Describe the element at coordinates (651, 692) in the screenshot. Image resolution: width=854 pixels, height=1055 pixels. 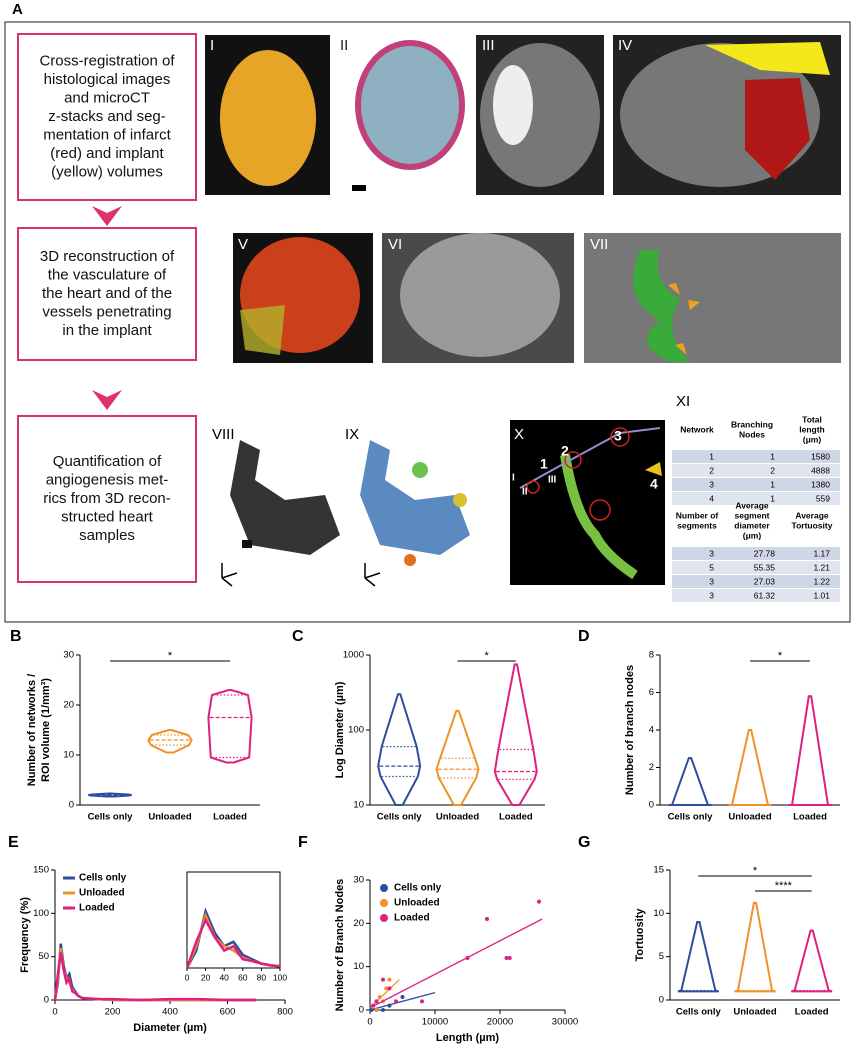
I see `y-tick-label: 6` at that location.